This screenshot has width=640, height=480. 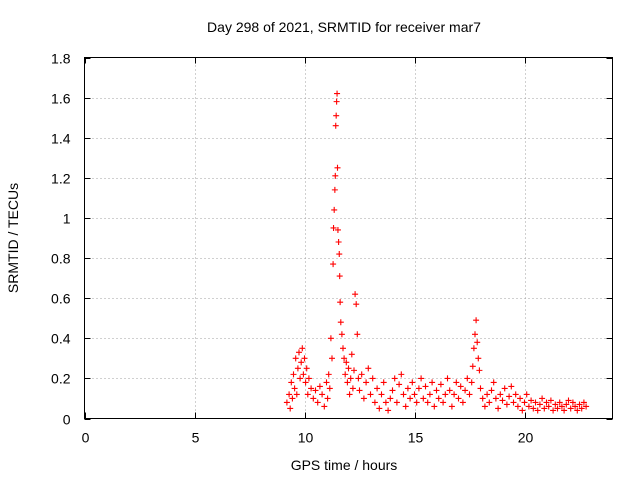 I want to click on x-tick-label: 10, so click(x=306, y=438).